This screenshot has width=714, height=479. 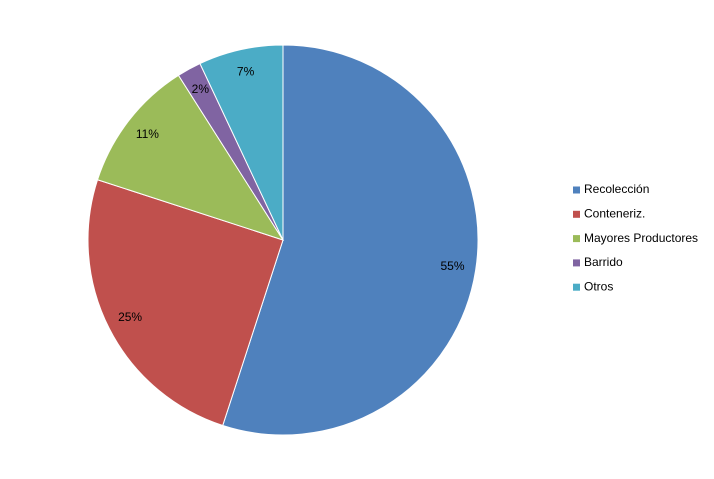 What do you see at coordinates (598, 286) in the screenshot?
I see `legend-label: Otros` at bounding box center [598, 286].